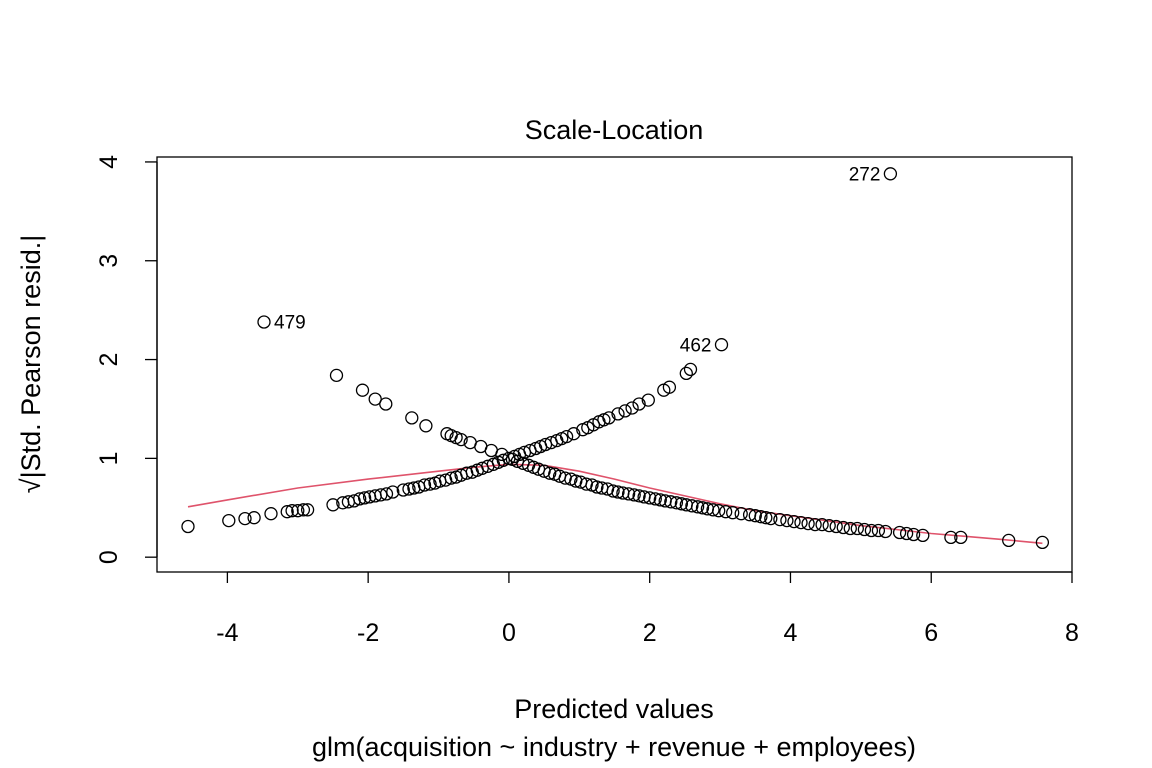 Image resolution: width=1152 pixels, height=768 pixels. Describe the element at coordinates (931, 633) in the screenshot. I see `x-tick-label: 6` at that location.